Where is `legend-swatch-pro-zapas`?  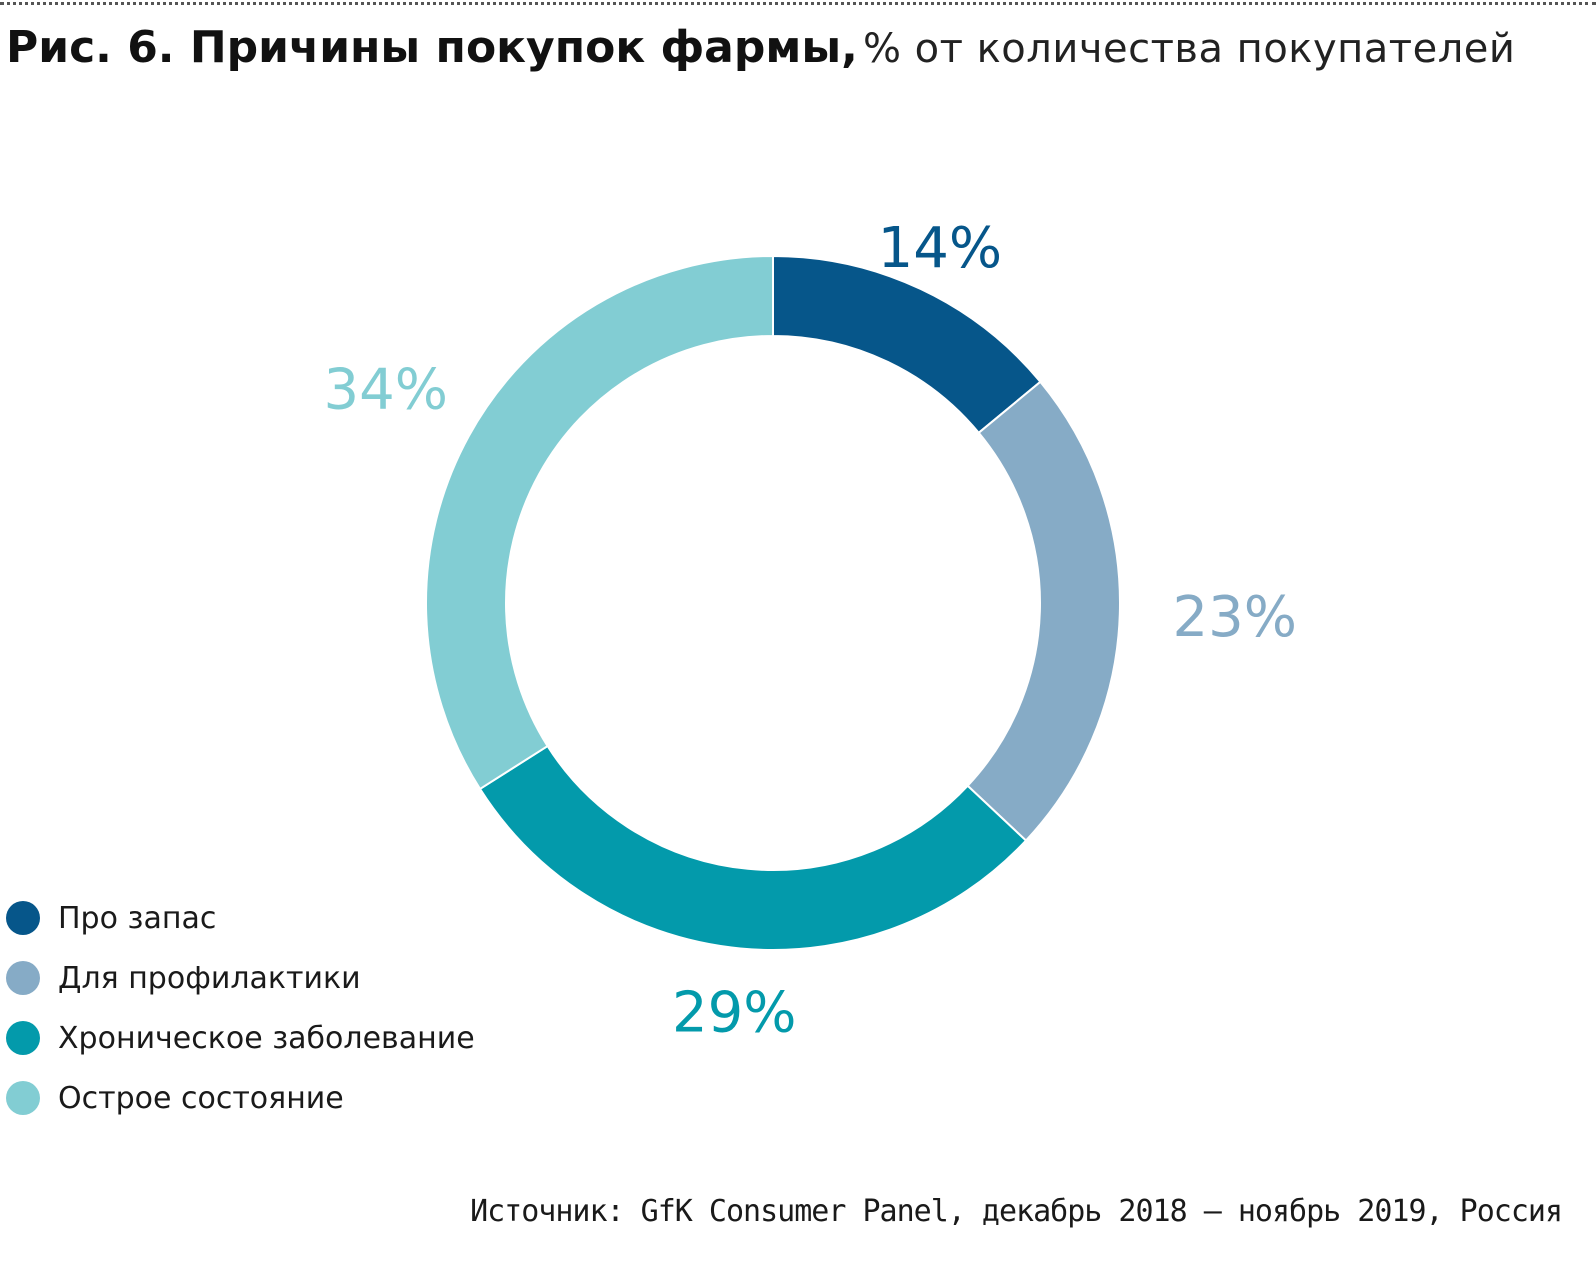
legend-swatch-pro-zapas is located at coordinates (23, 918).